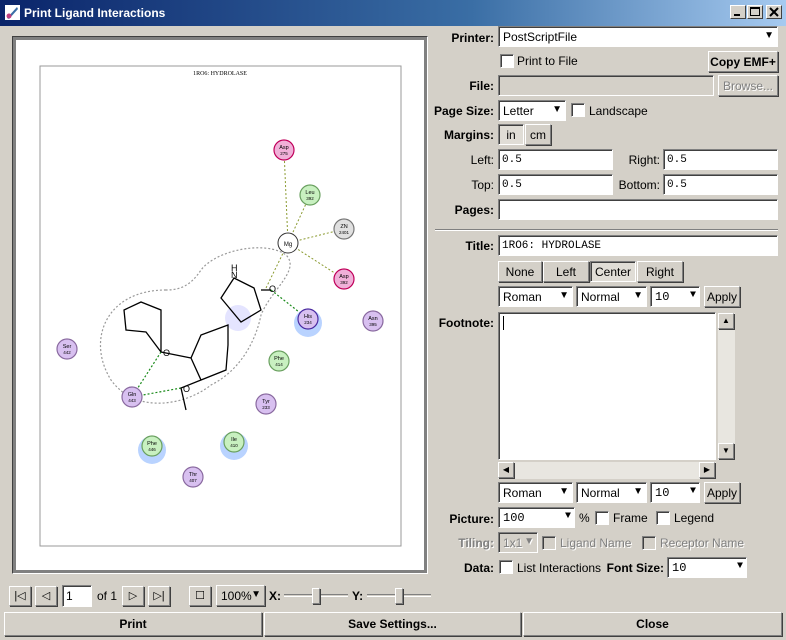 The image size is (786, 640). What do you see at coordinates (607, 470) in the screenshot?
I see `footnote-horizontal-scrollbar: ◀ ▶` at bounding box center [607, 470].